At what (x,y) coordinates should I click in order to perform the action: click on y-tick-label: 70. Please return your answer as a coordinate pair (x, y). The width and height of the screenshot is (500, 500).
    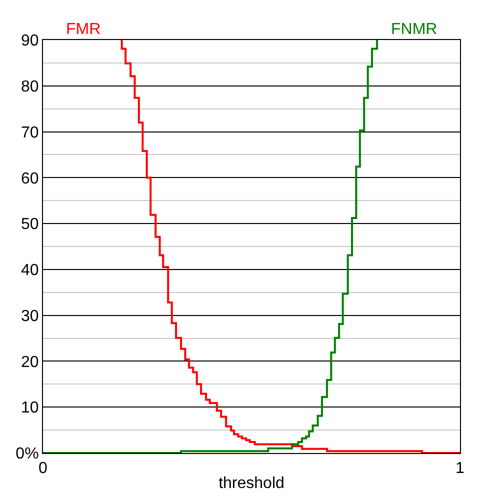
    Looking at the image, I should click on (30, 133).